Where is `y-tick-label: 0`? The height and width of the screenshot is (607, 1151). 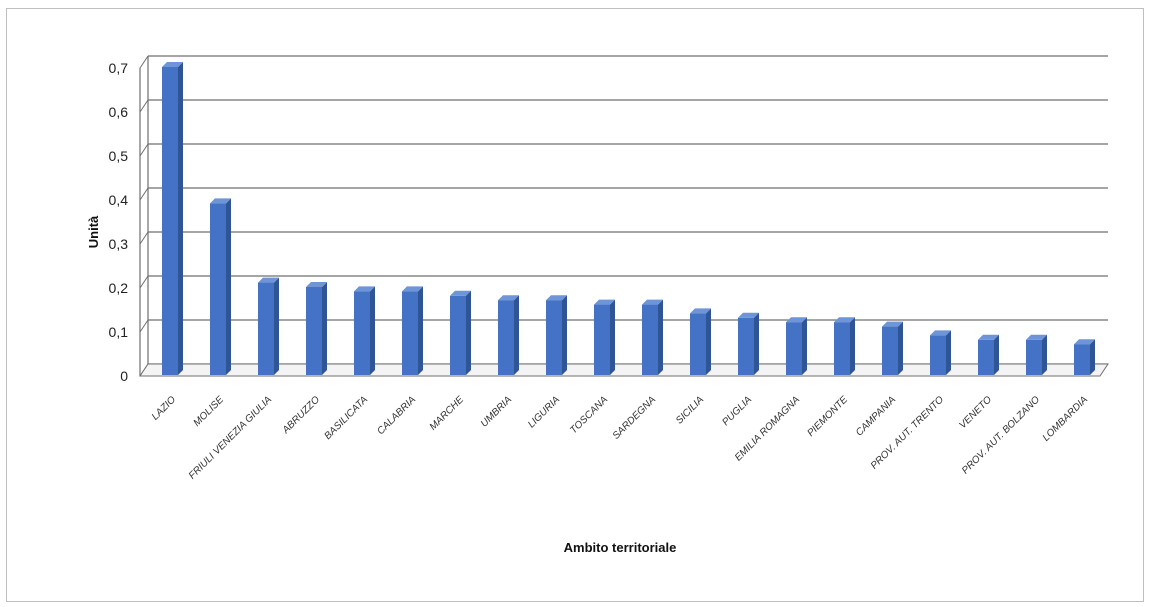
y-tick-label: 0 is located at coordinates (124, 376).